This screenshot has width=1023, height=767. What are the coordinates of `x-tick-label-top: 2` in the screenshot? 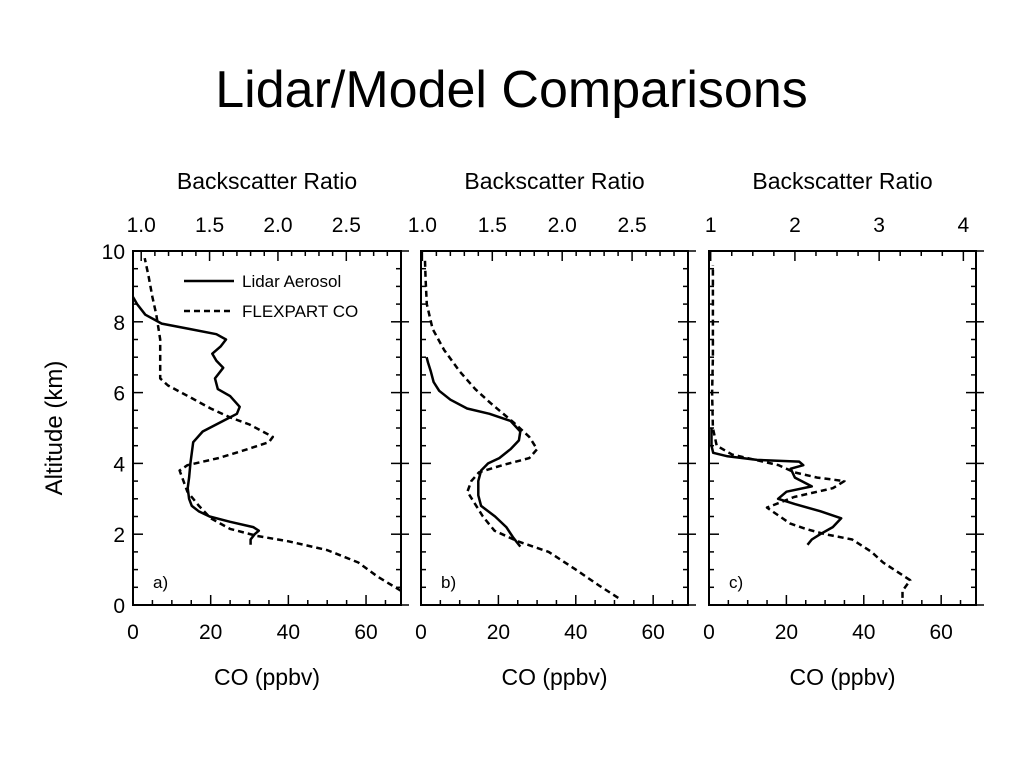 It's located at (795, 225).